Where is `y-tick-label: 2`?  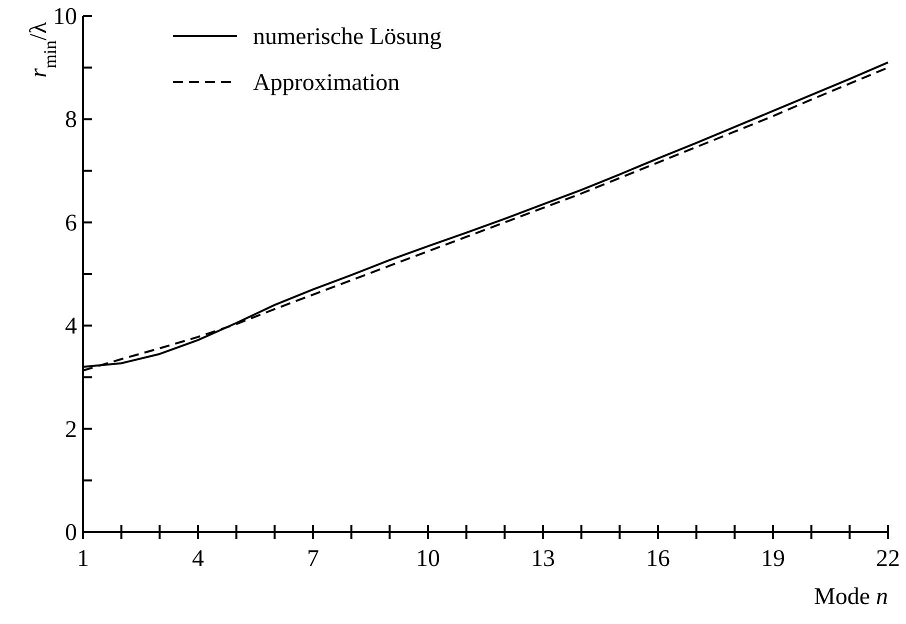 y-tick-label: 2 is located at coordinates (71, 429).